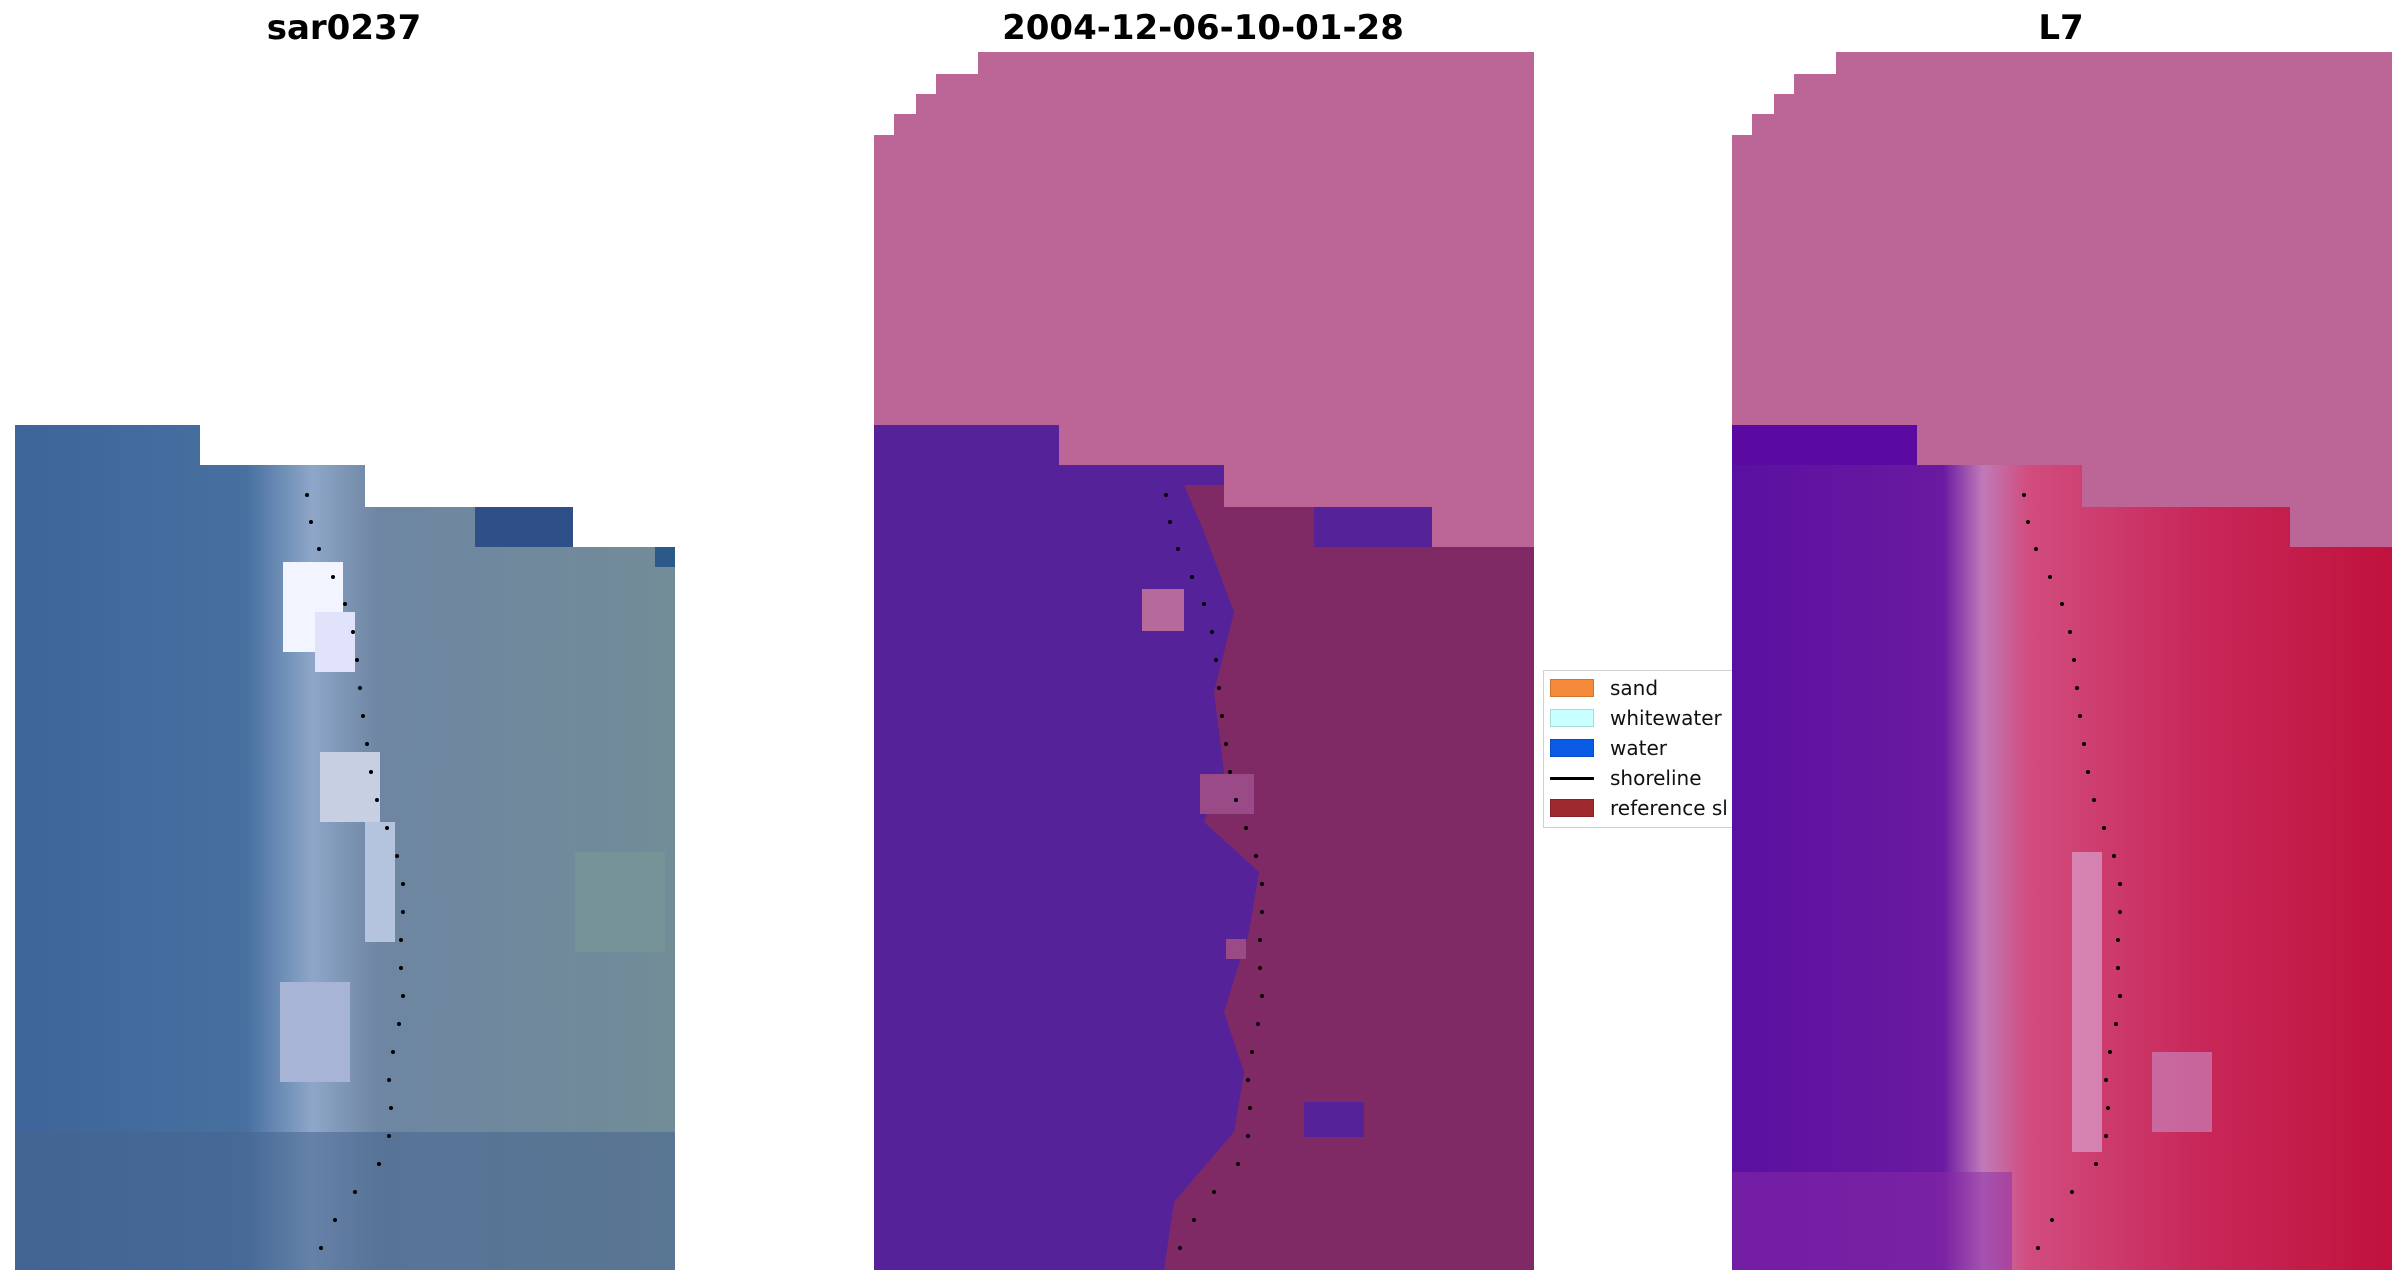  Describe the element at coordinates (1572, 778) in the screenshot. I see `shoreline-line-swatch` at that location.